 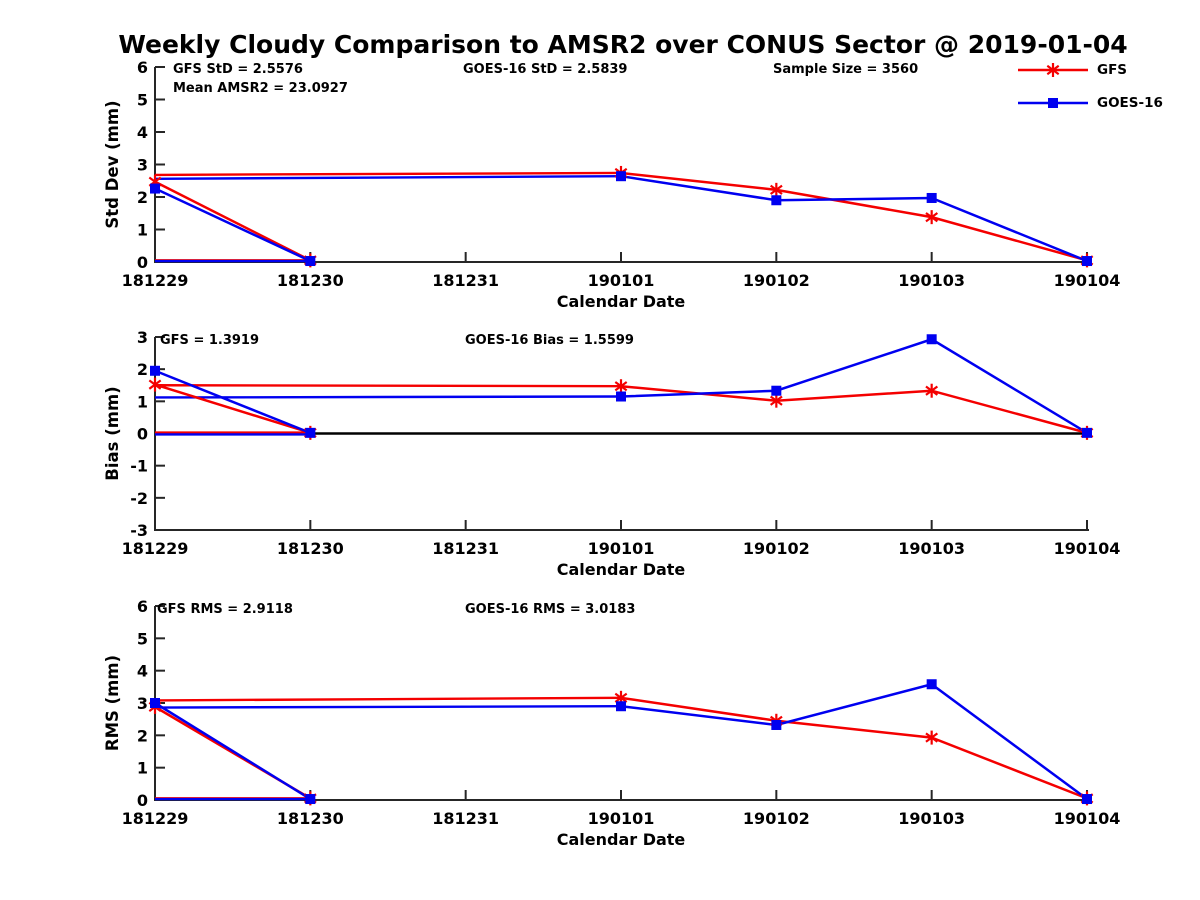 I want to click on y-axis-label: Bias (mm), so click(x=112, y=433).